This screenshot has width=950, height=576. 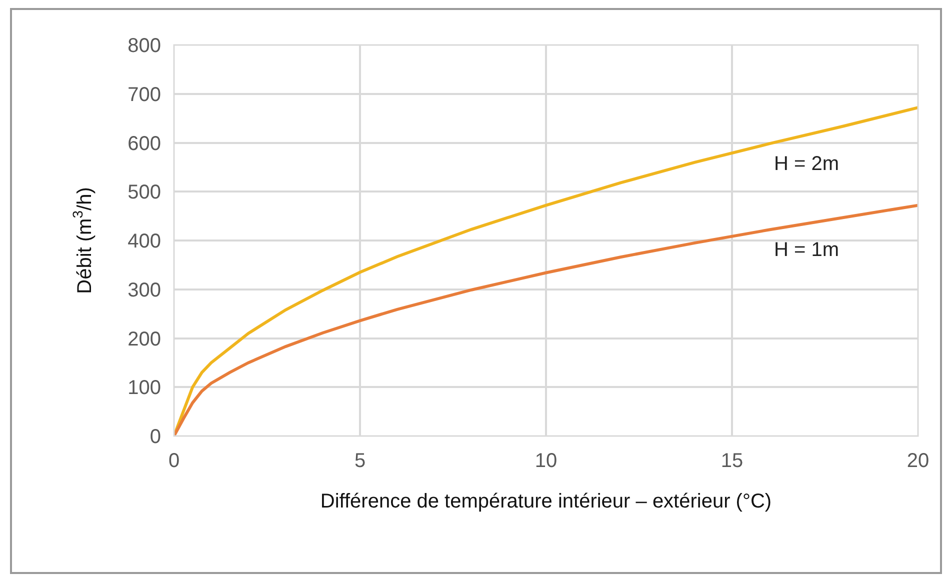 What do you see at coordinates (807, 164) in the screenshot?
I see `series-label: H = 2m` at bounding box center [807, 164].